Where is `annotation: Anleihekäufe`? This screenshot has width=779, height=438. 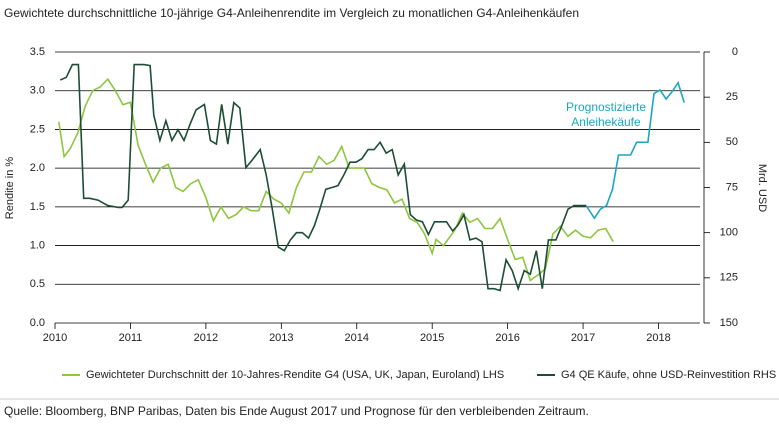 annotation: Anleihekäufe is located at coordinates (606, 122).